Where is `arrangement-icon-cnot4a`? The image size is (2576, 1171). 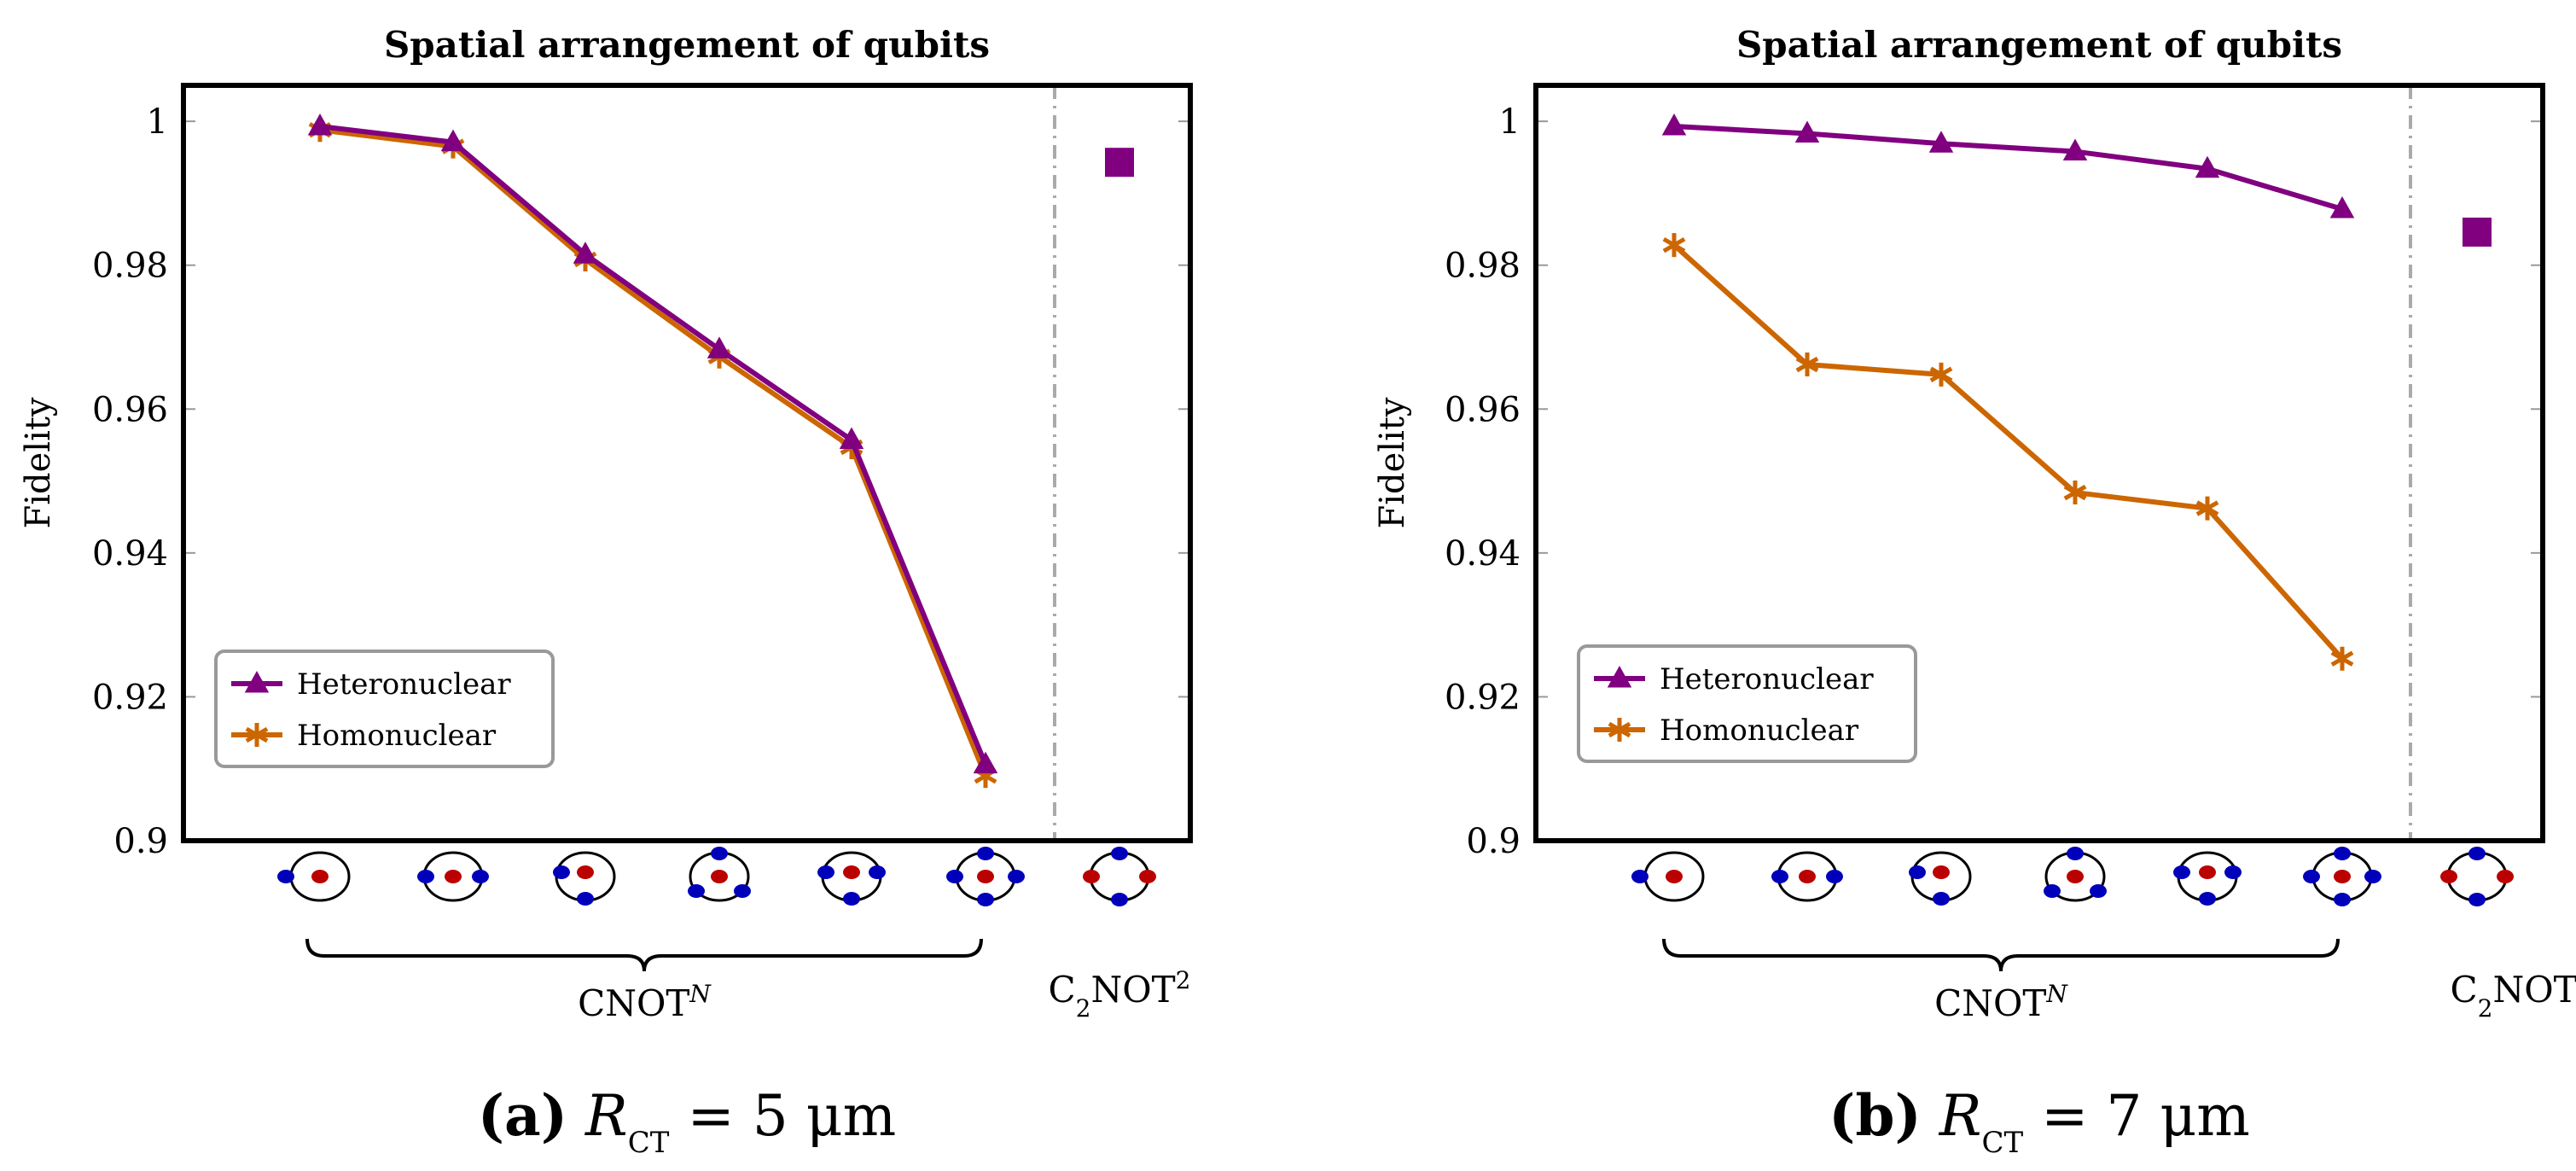 arrangement-icon-cnot4a is located at coordinates (2075, 874).